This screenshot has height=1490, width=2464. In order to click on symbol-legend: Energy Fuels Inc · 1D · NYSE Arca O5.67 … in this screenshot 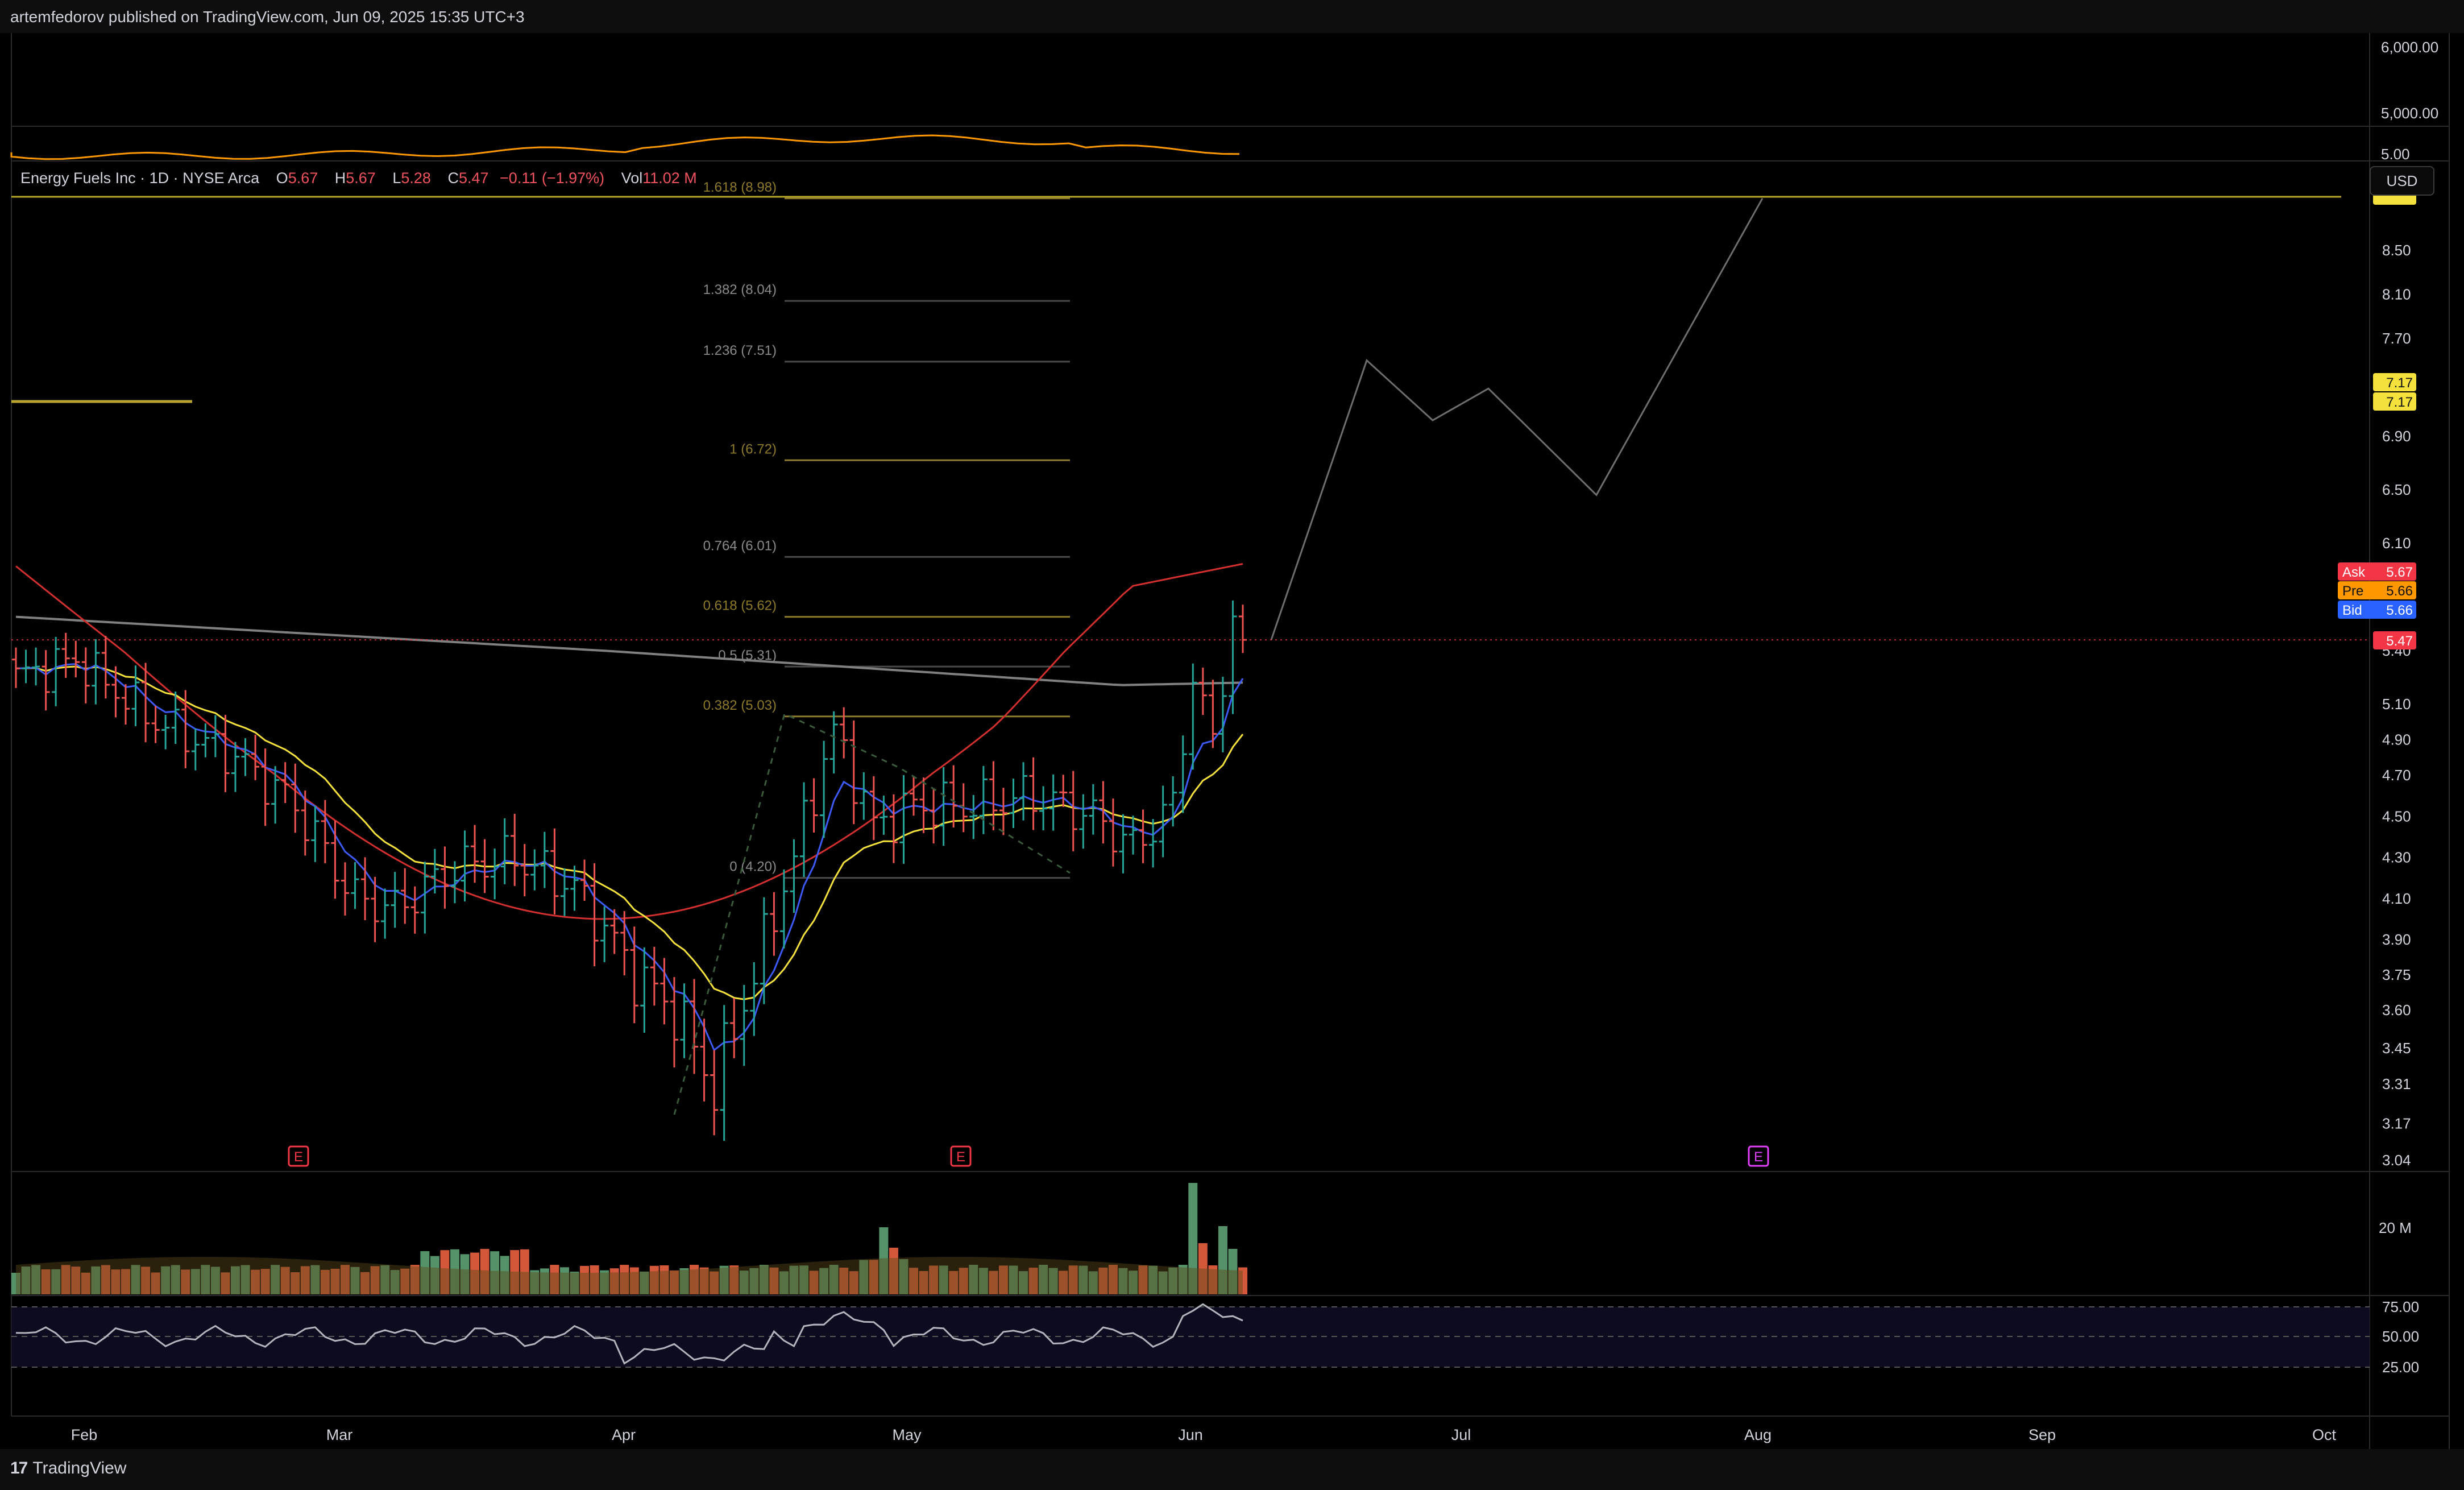, I will do `click(359, 178)`.